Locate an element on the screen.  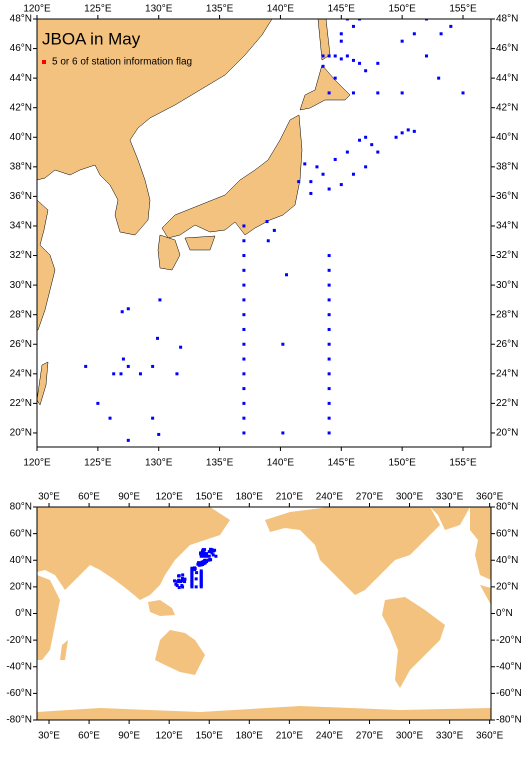
lon-tick-label: 120°E is located at coordinates (37, 463).